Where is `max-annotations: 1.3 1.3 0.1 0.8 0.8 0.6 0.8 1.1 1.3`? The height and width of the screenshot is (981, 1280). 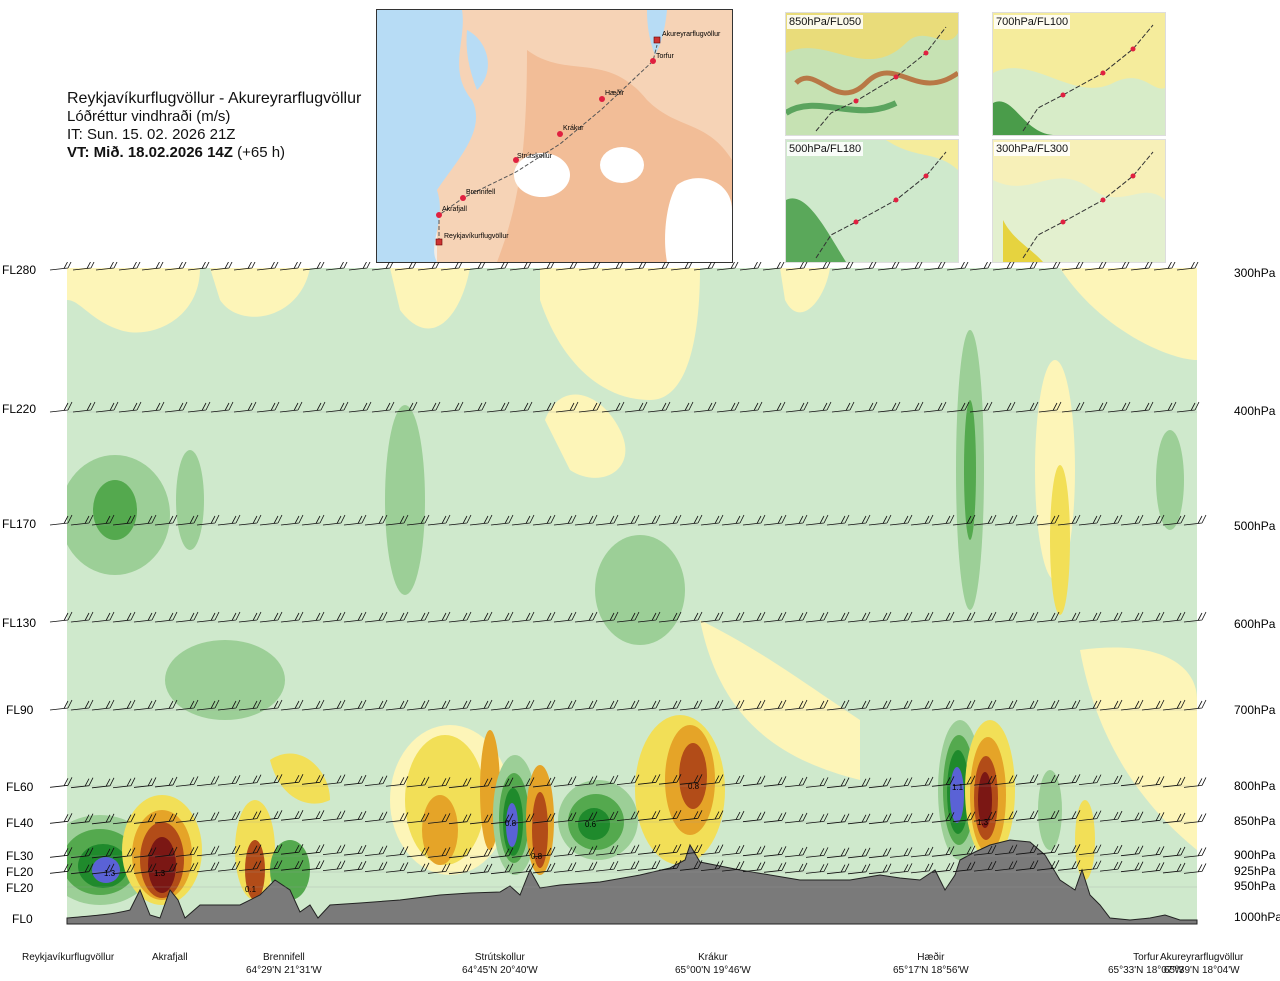
max-annotations: 1.3 1.3 0.1 0.8 0.8 0.6 0.8 1.1 1.3 is located at coordinates (546, 838).